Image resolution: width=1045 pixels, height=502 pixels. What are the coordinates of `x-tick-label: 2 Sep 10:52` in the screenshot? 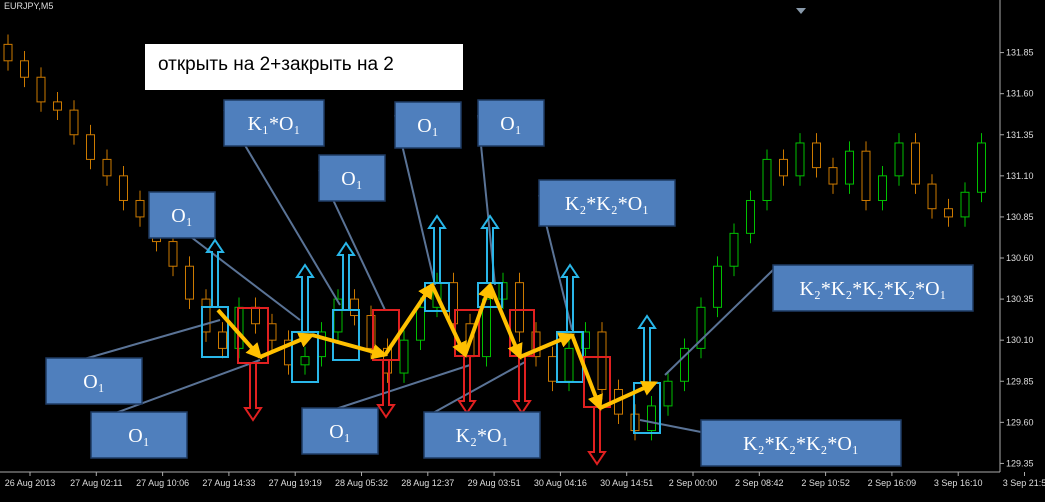 It's located at (825, 483).